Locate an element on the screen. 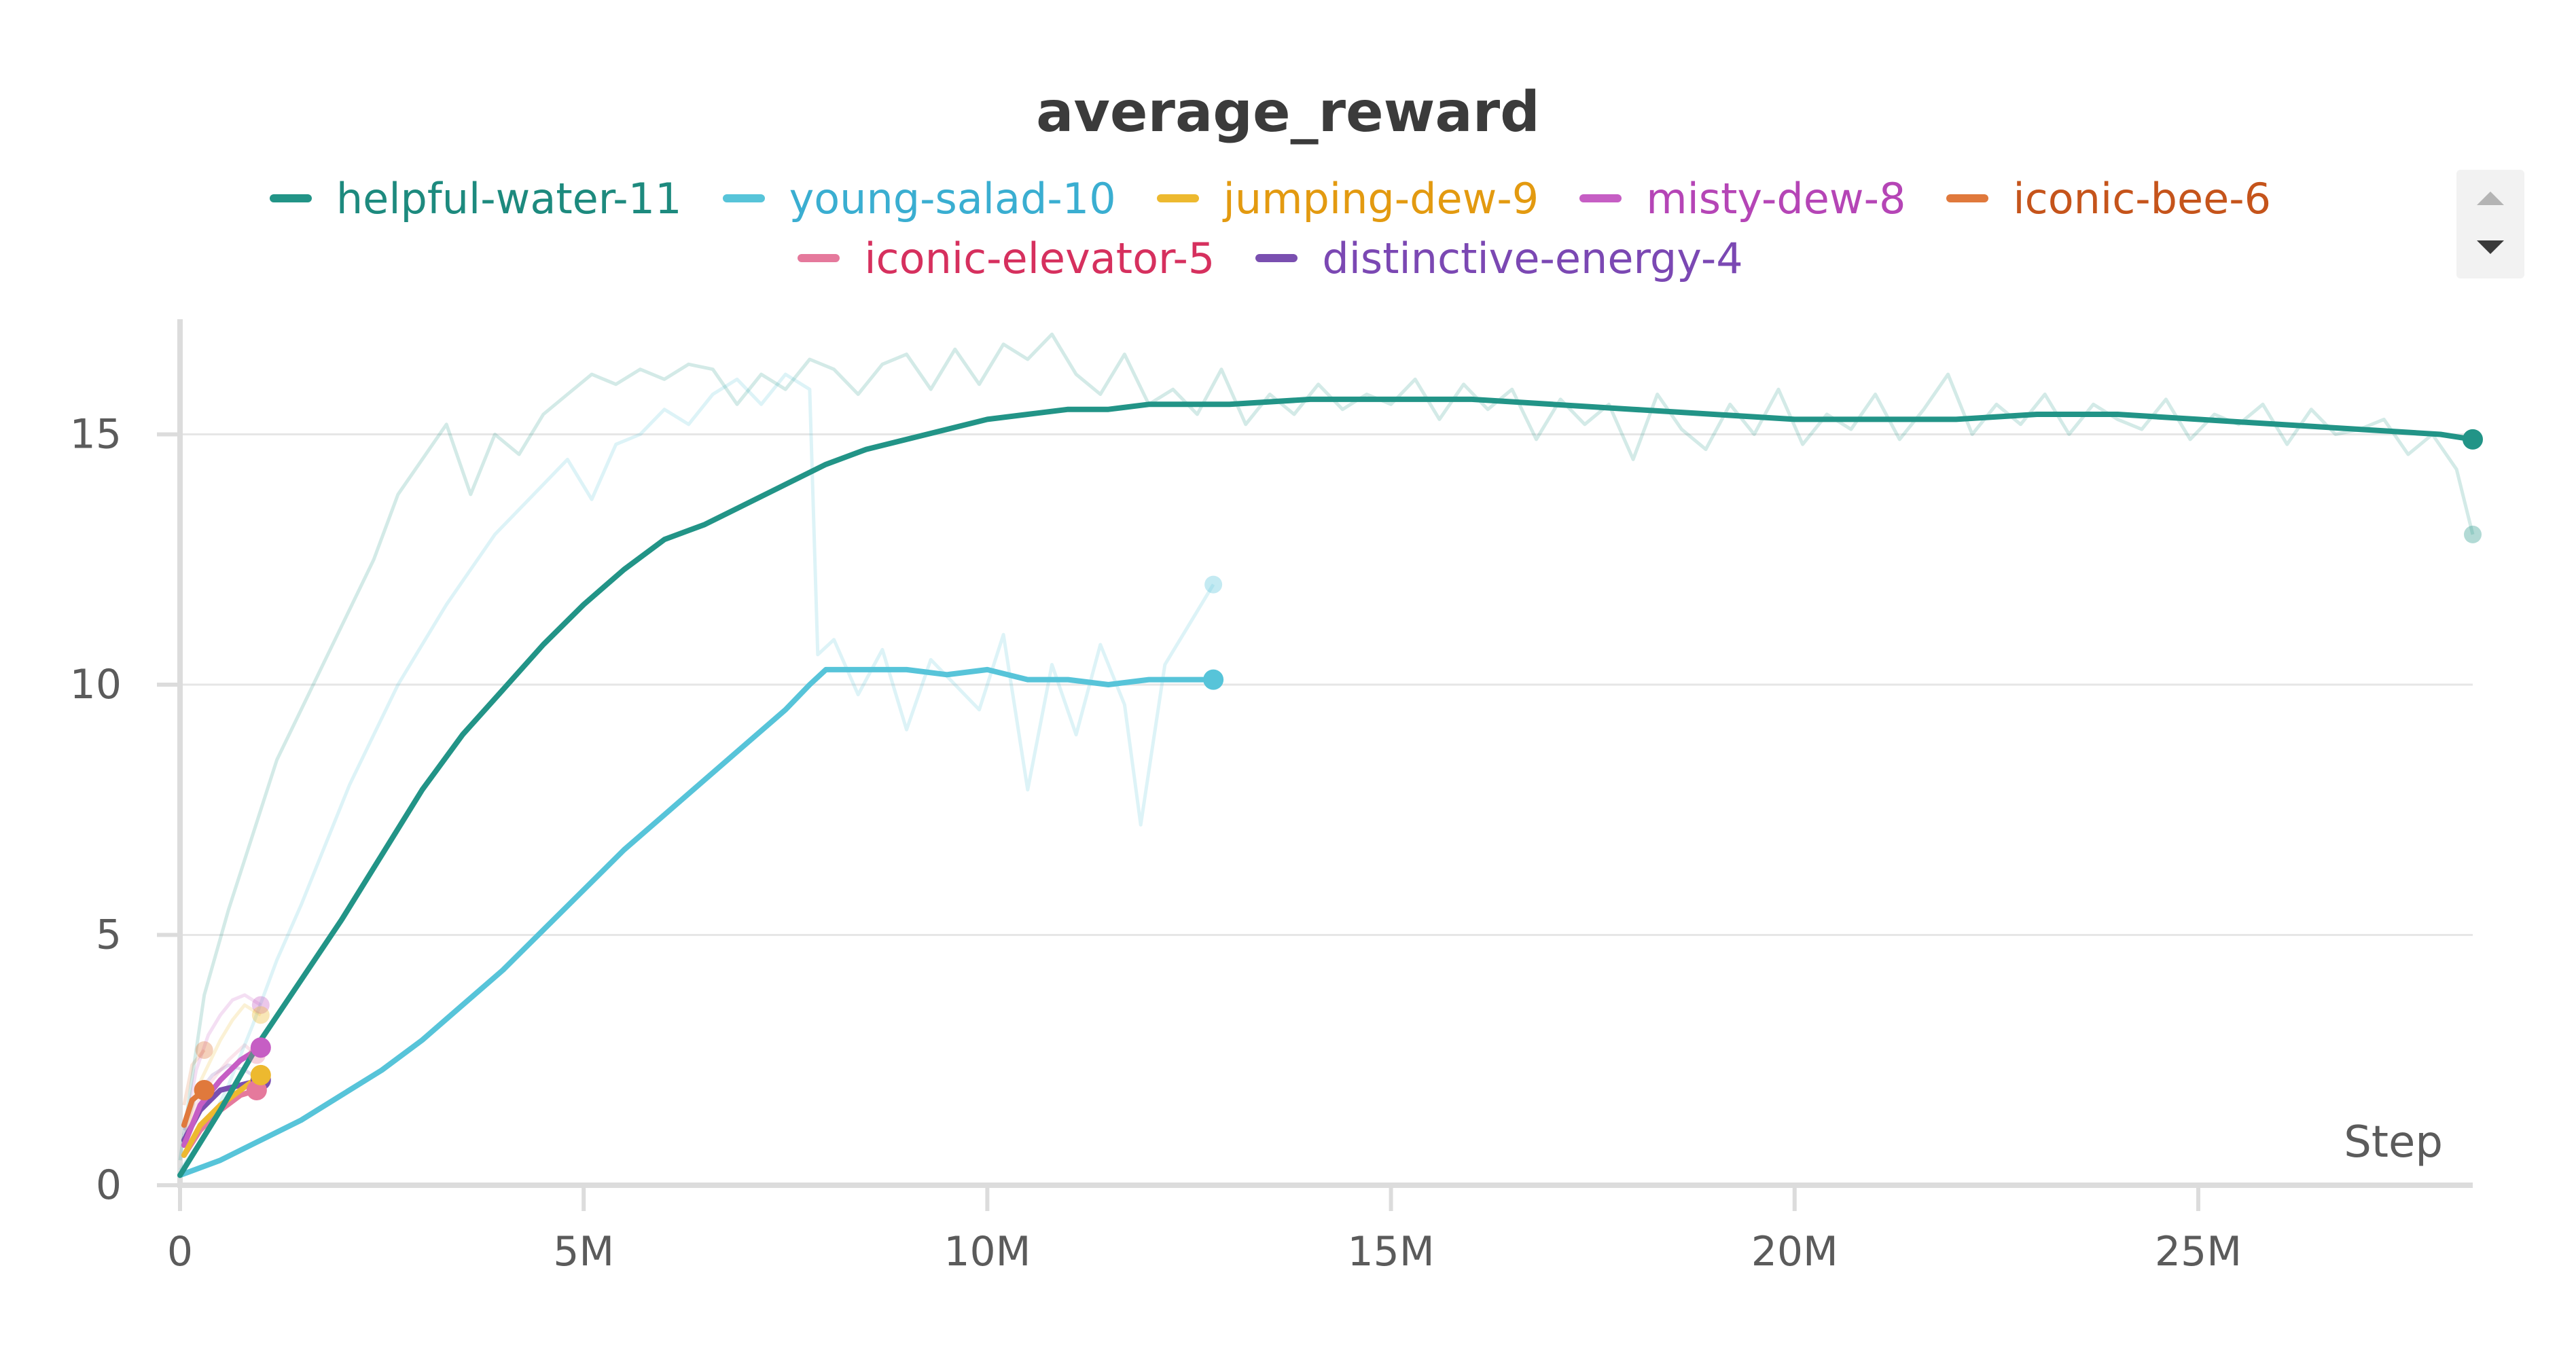 This screenshot has width=2576, height=1353. chart-title: average_reward is located at coordinates (1288, 112).